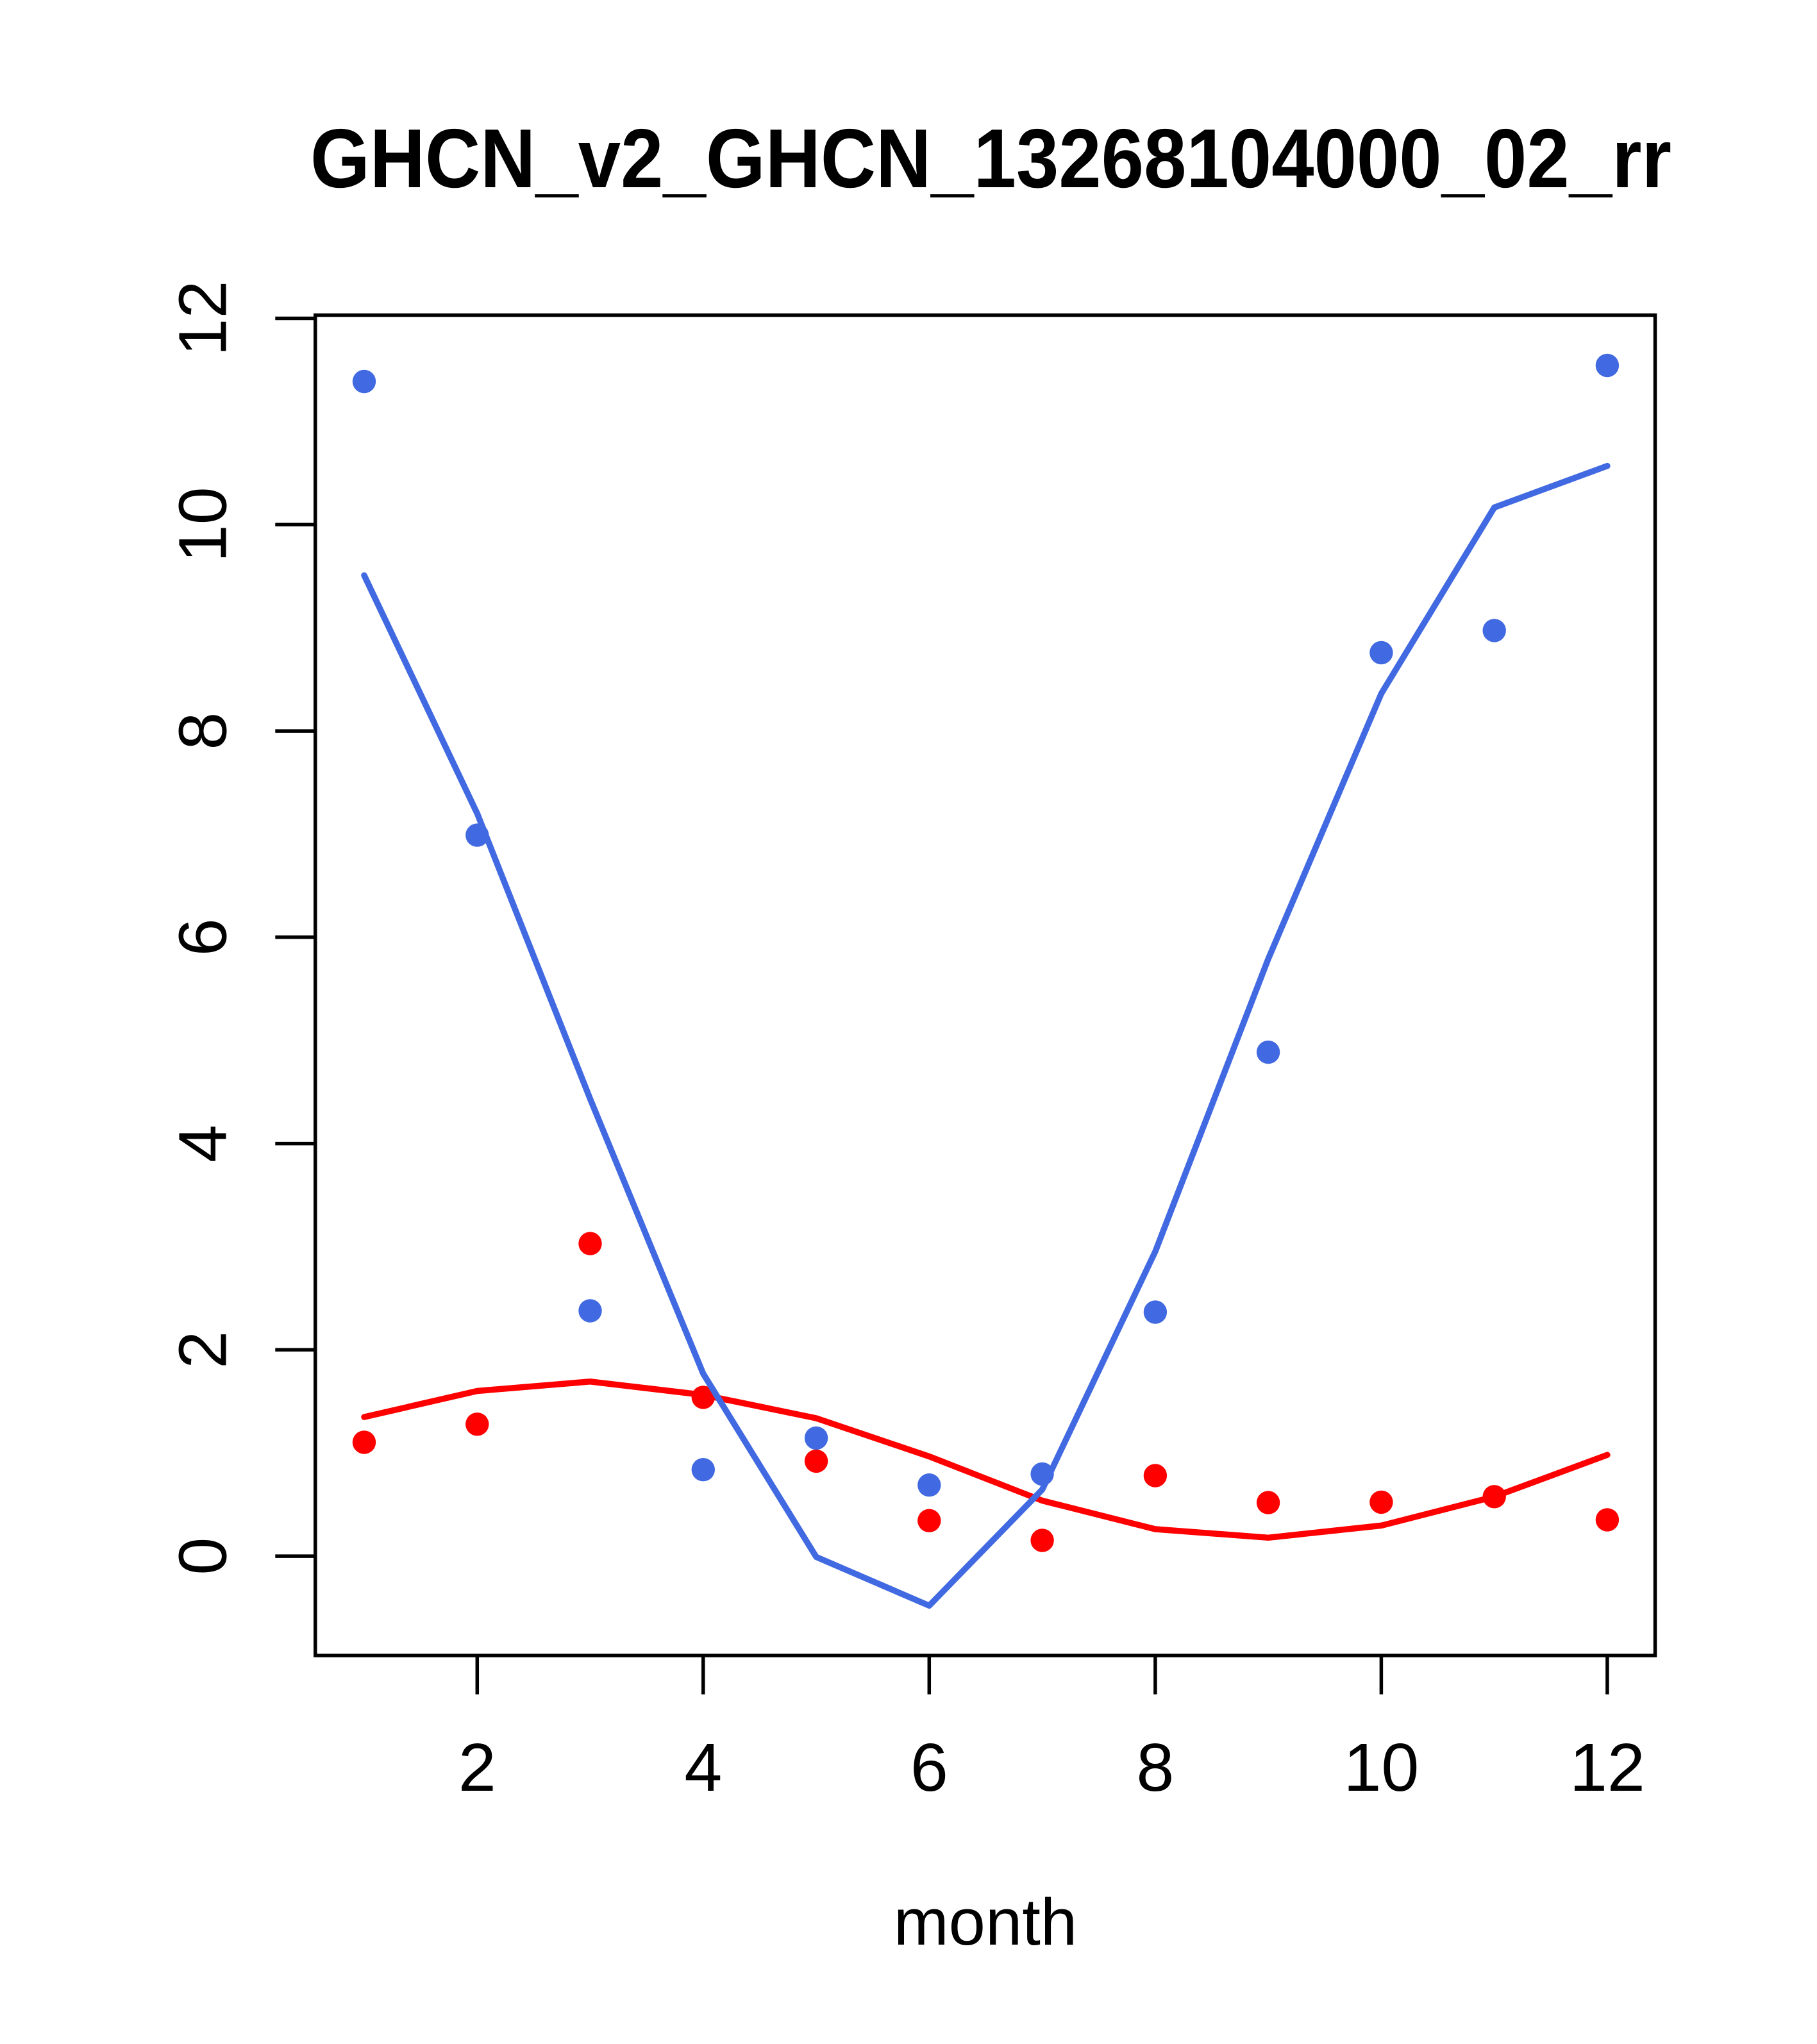 Image resolution: width=1817 pixels, height=2044 pixels. I want to click on svg-text: 0, so click(203, 1556).